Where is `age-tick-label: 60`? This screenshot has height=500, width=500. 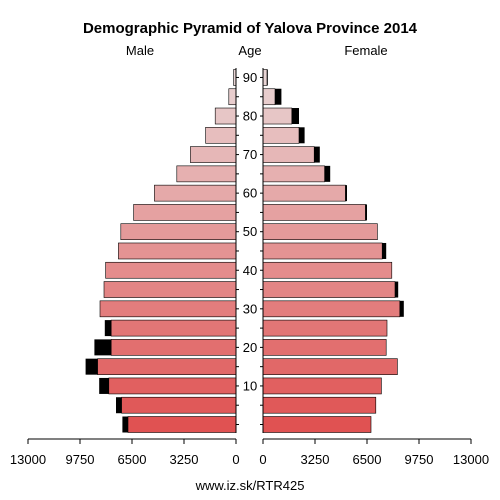 age-tick-label: 60 is located at coordinates (250, 193).